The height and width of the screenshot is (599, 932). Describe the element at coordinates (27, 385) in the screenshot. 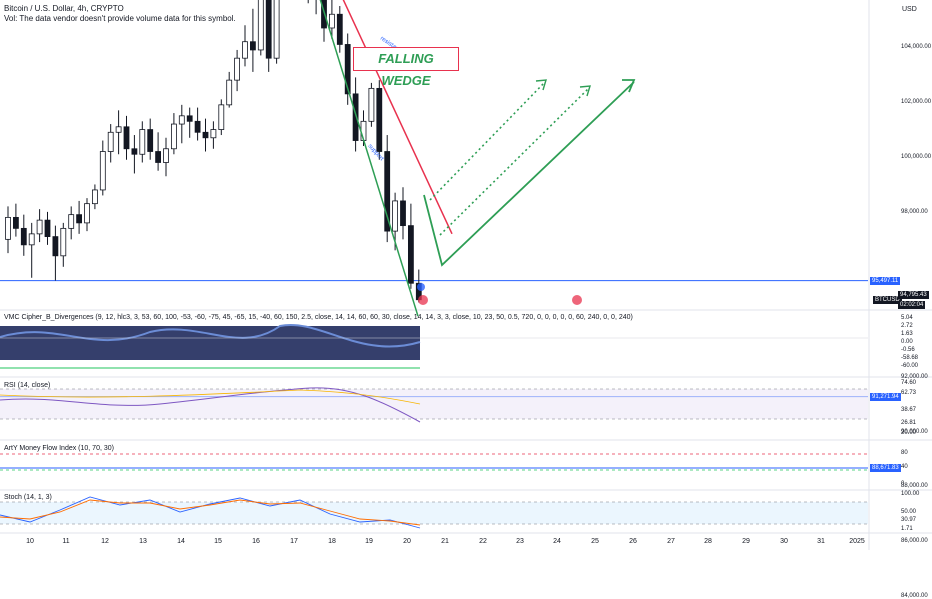

I see `rsi-title: RSI (14, close)` at that location.